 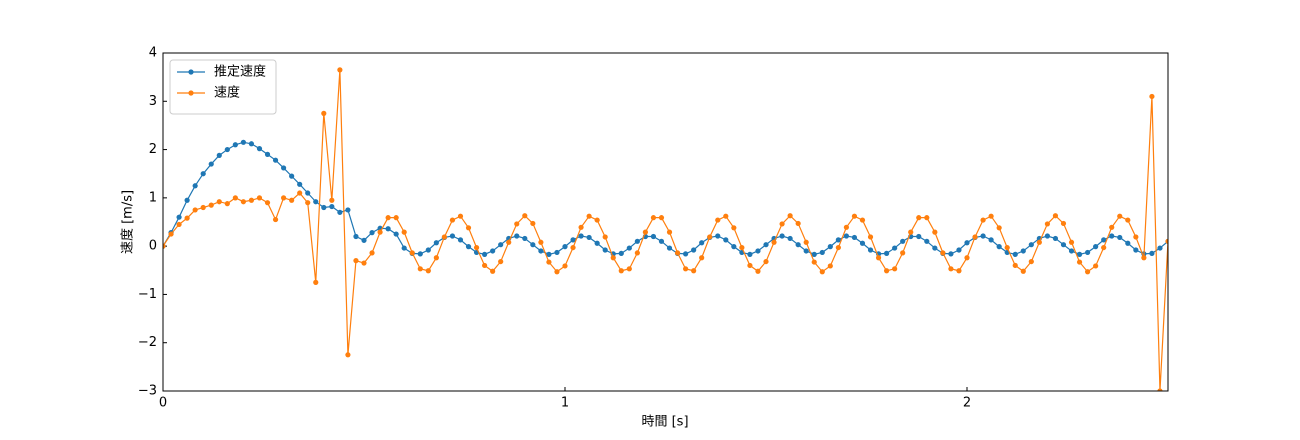 What do you see at coordinates (153, 149) in the screenshot?
I see `y-tick-label: 2` at bounding box center [153, 149].